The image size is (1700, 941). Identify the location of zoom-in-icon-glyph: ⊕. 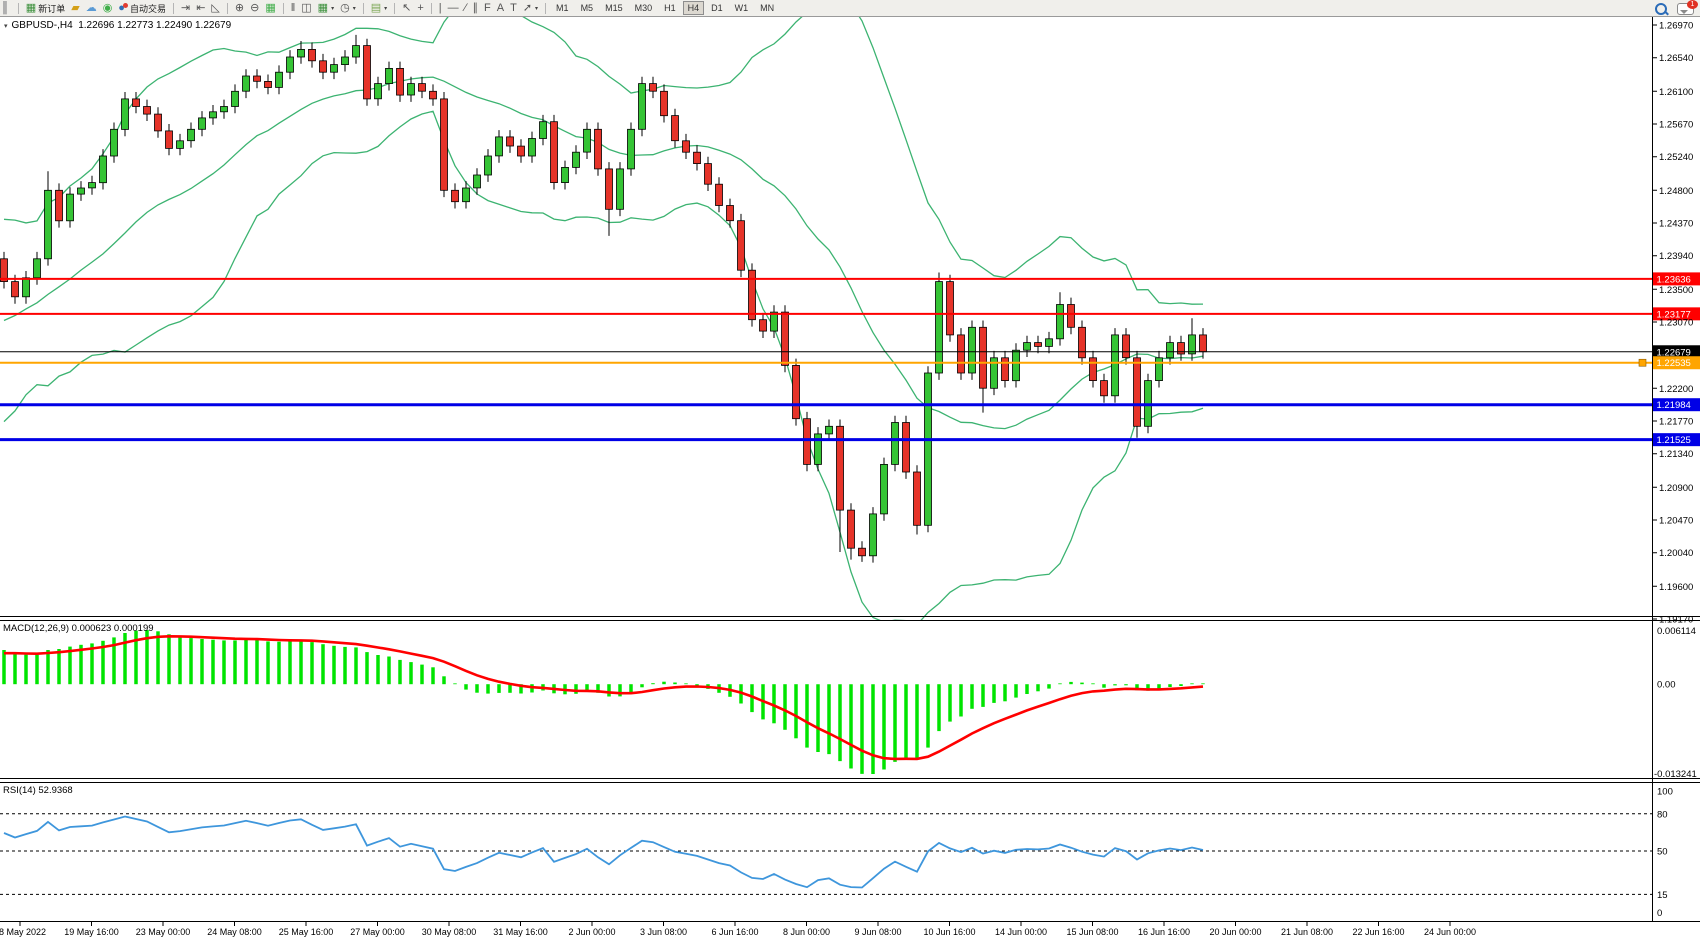
(239, 7).